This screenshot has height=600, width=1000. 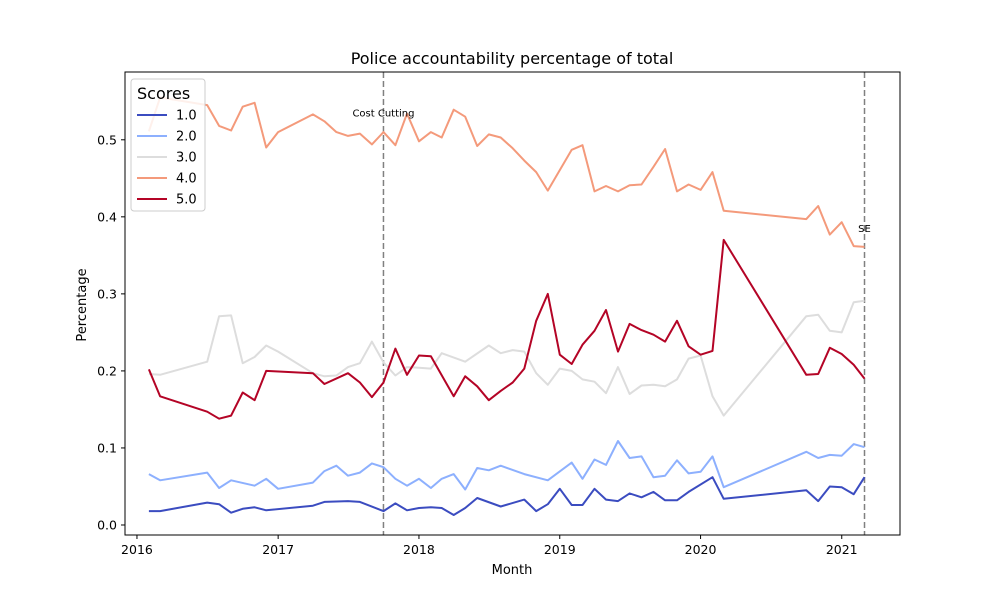 What do you see at coordinates (107, 293) in the screenshot?
I see `y-tick-label: 0.3` at bounding box center [107, 293].